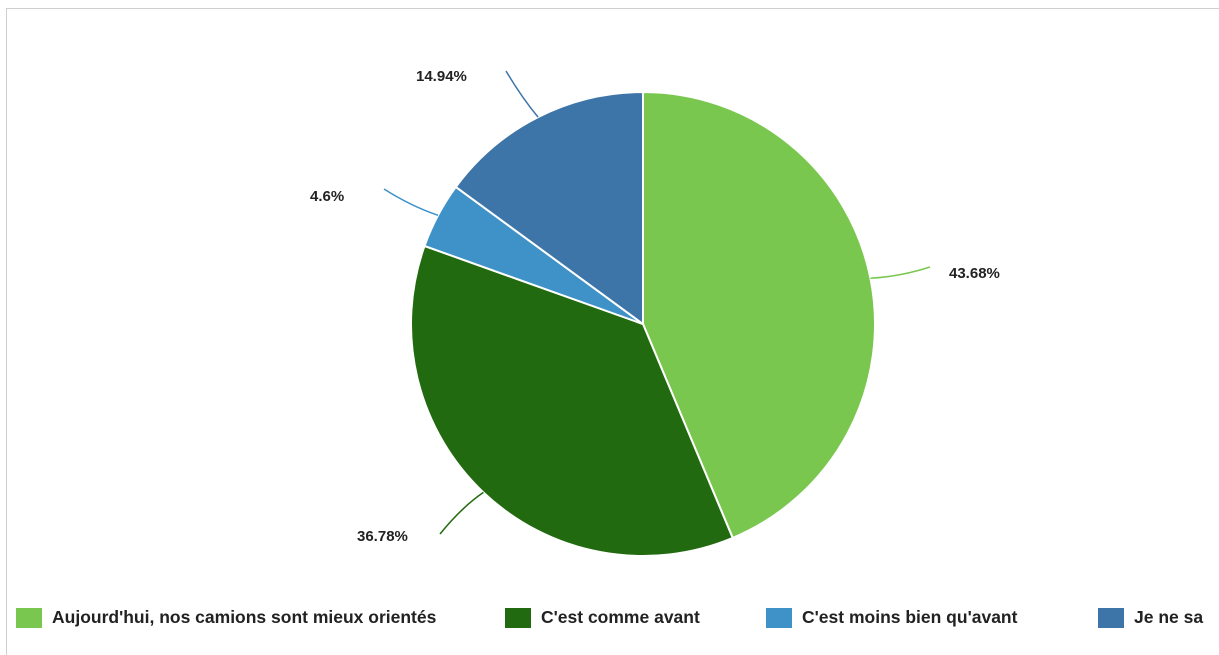  I want to click on slice-mieux-orientes, so click(759, 315).